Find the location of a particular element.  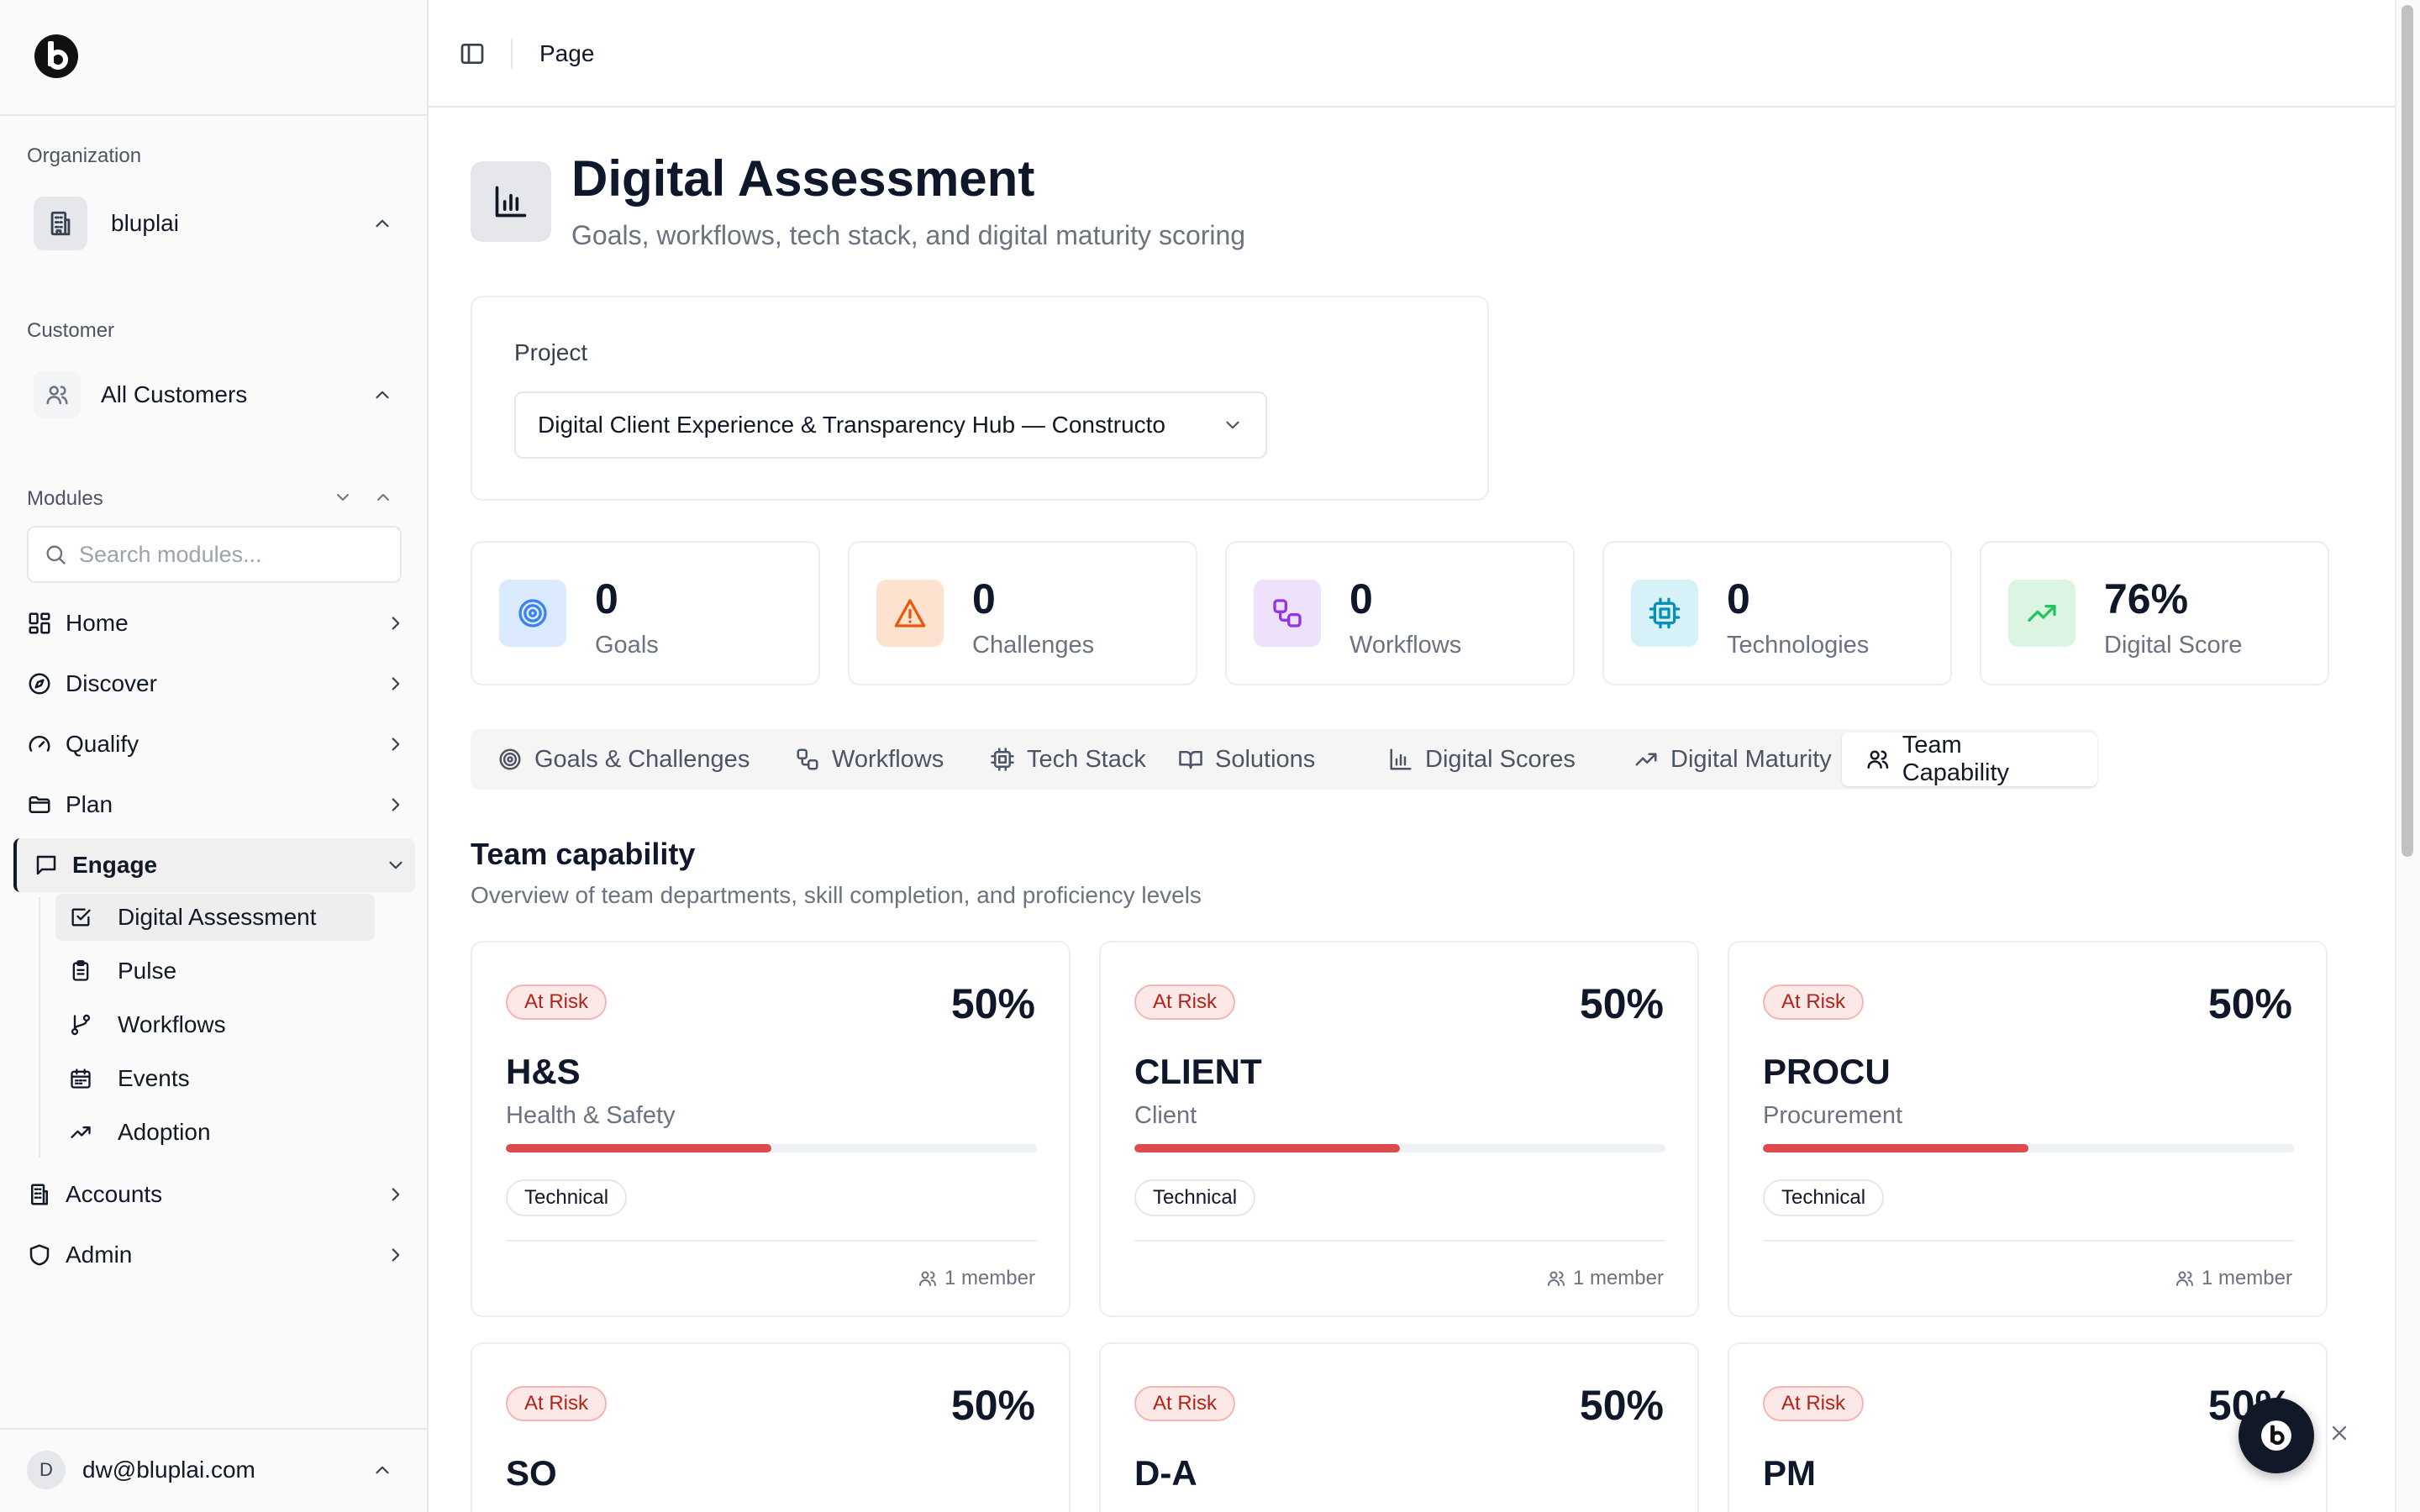

tab-label: Goals & Challenges is located at coordinates (642, 759).